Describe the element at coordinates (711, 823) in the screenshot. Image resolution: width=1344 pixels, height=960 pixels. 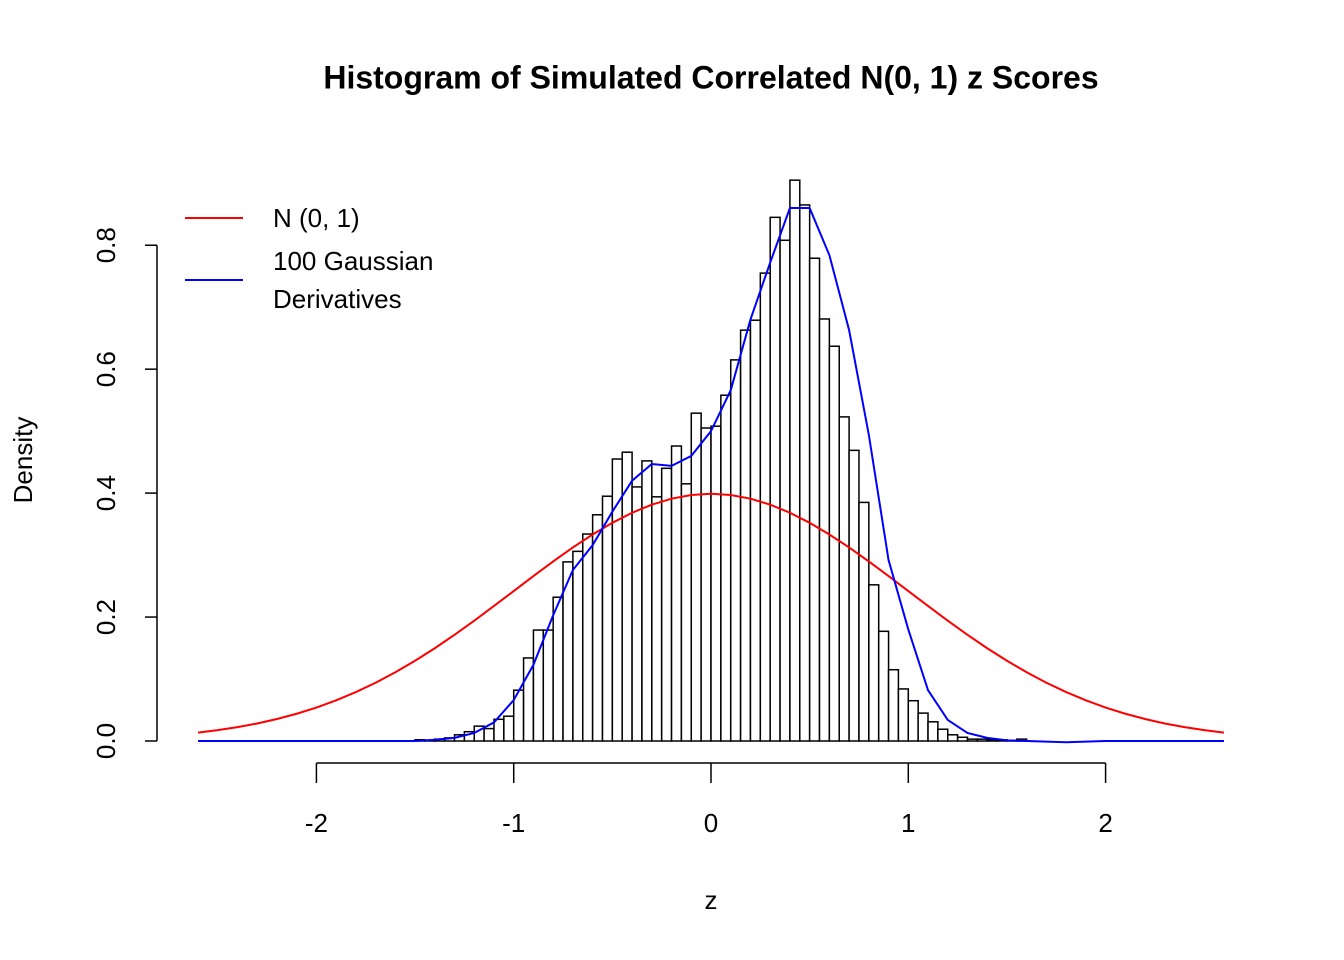
I see `x-tick-label: 0` at that location.